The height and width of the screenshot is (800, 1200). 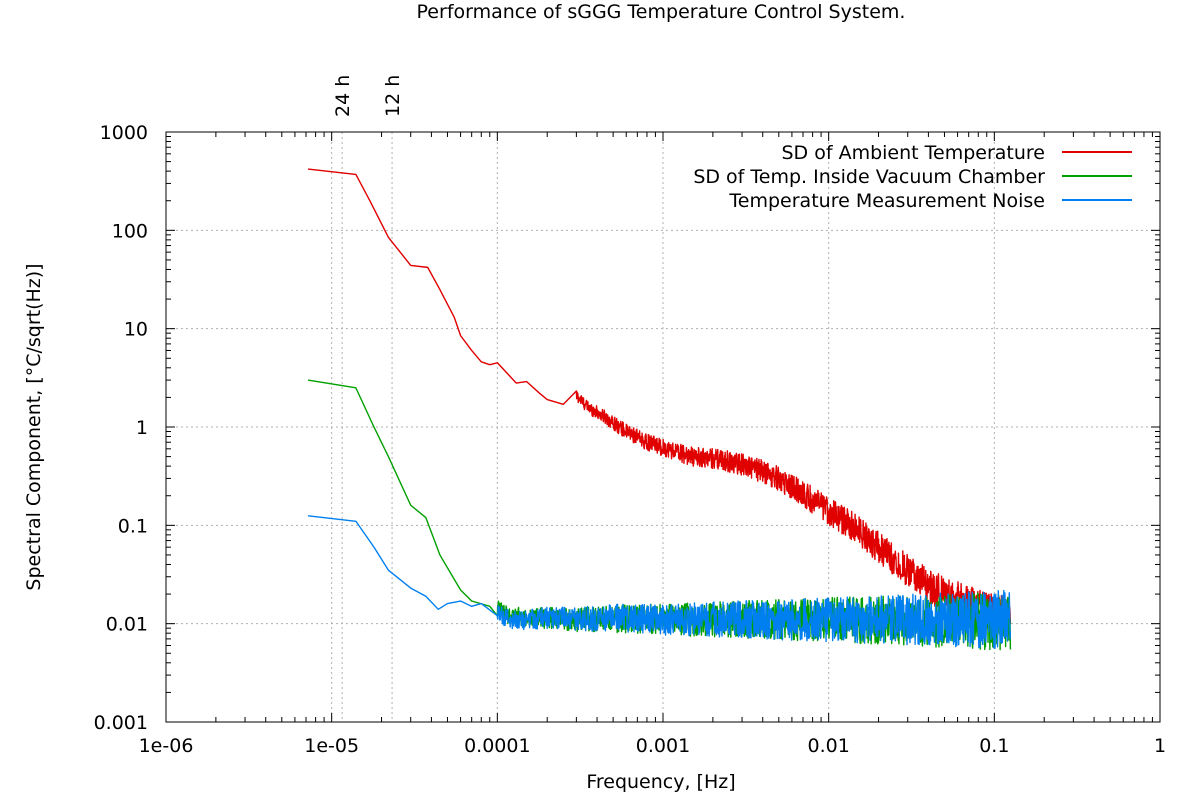 What do you see at coordinates (829, 746) in the screenshot?
I see `x-tick-label: 0.01` at bounding box center [829, 746].